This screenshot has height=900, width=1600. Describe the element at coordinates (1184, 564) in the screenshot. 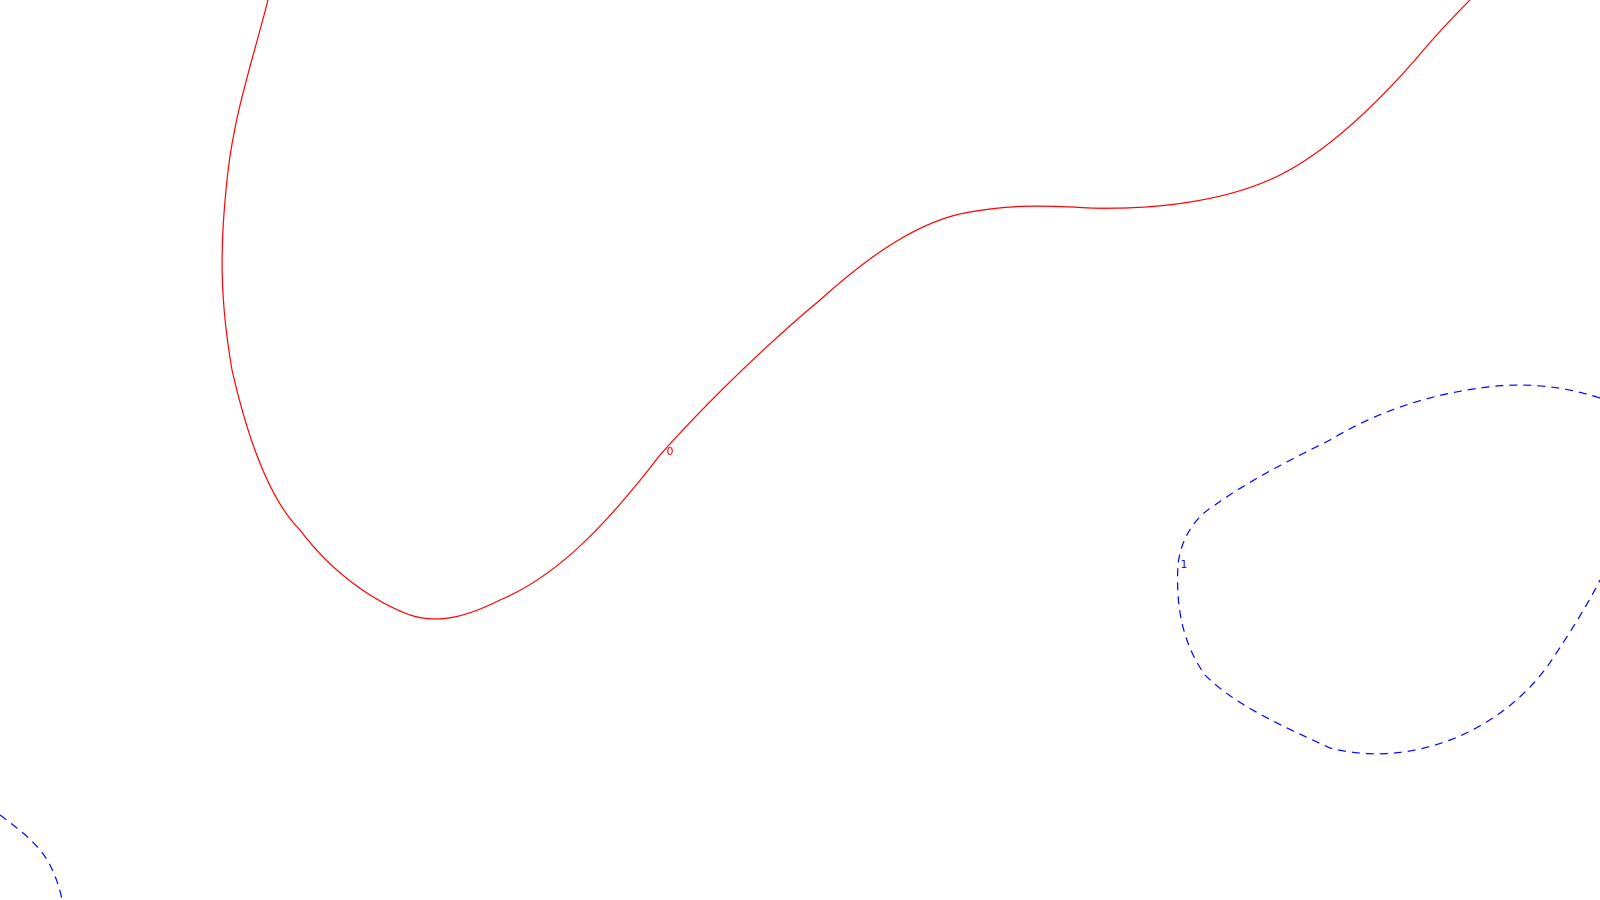

I see `contour-label-one: 1` at that location.